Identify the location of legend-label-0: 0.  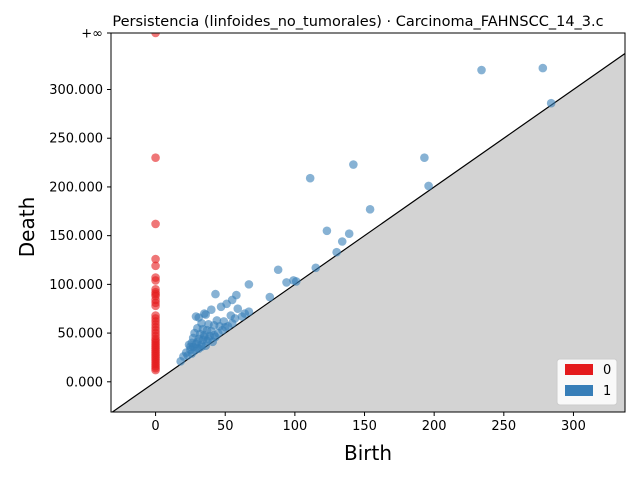
(607, 370).